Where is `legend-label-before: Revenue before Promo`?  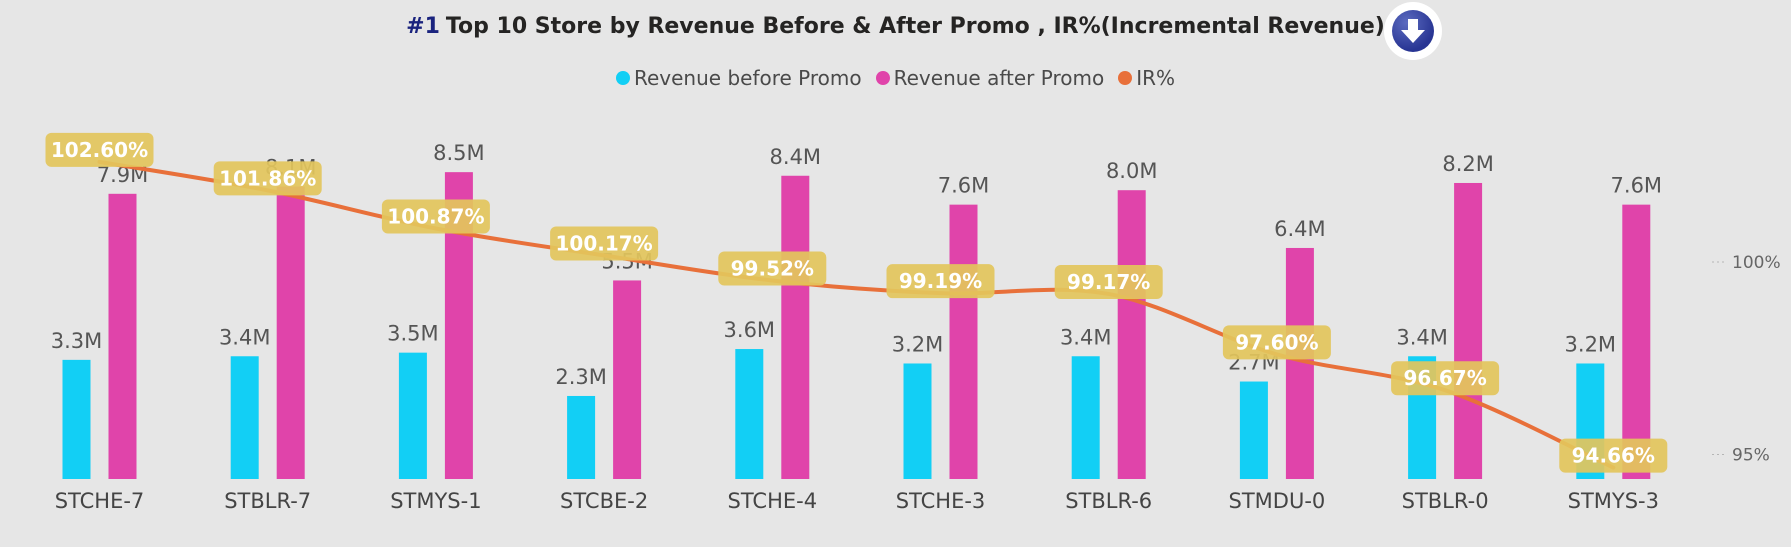
legend-label-before: Revenue before Promo is located at coordinates (747, 78).